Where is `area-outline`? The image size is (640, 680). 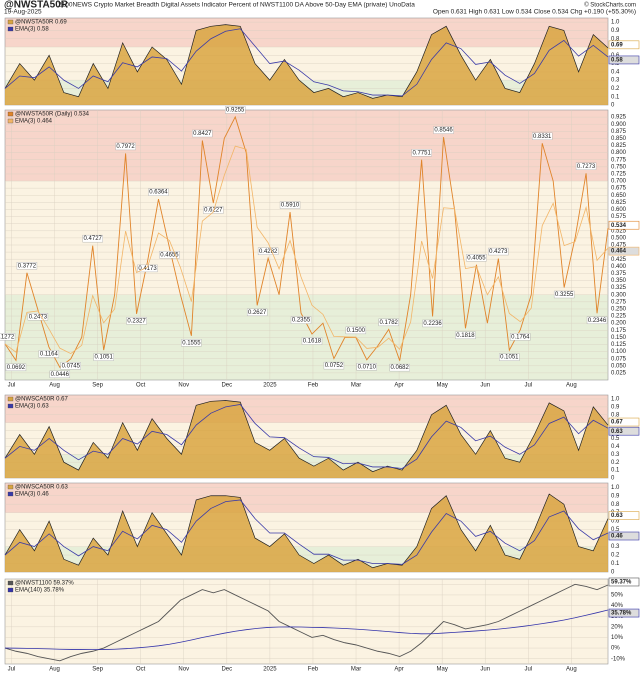
area-outline is located at coordinates (306, 61).